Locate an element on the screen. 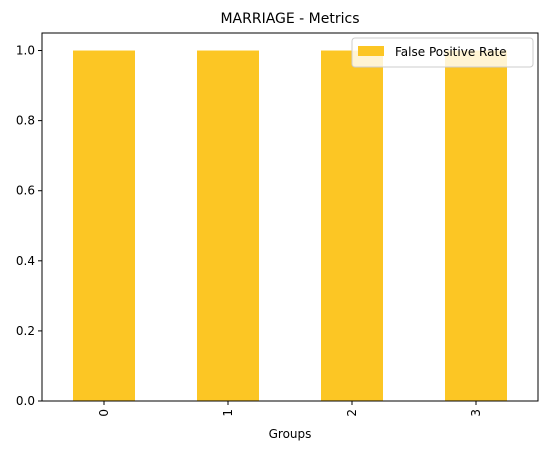  x-axis: 0 1 2 3 is located at coordinates (290, 409).